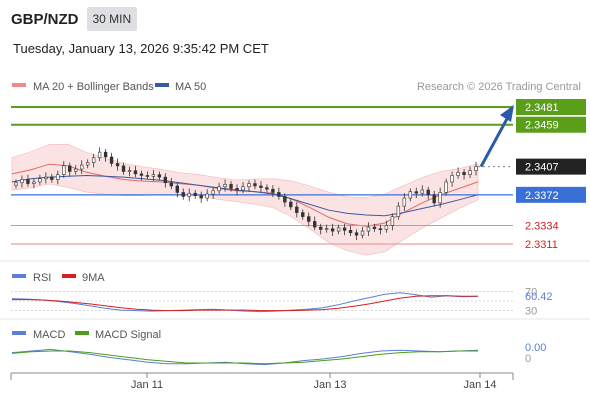 The height and width of the screenshot is (400, 590). I want to click on copyright-label: Research © 2026 Trading Central, so click(499, 87).